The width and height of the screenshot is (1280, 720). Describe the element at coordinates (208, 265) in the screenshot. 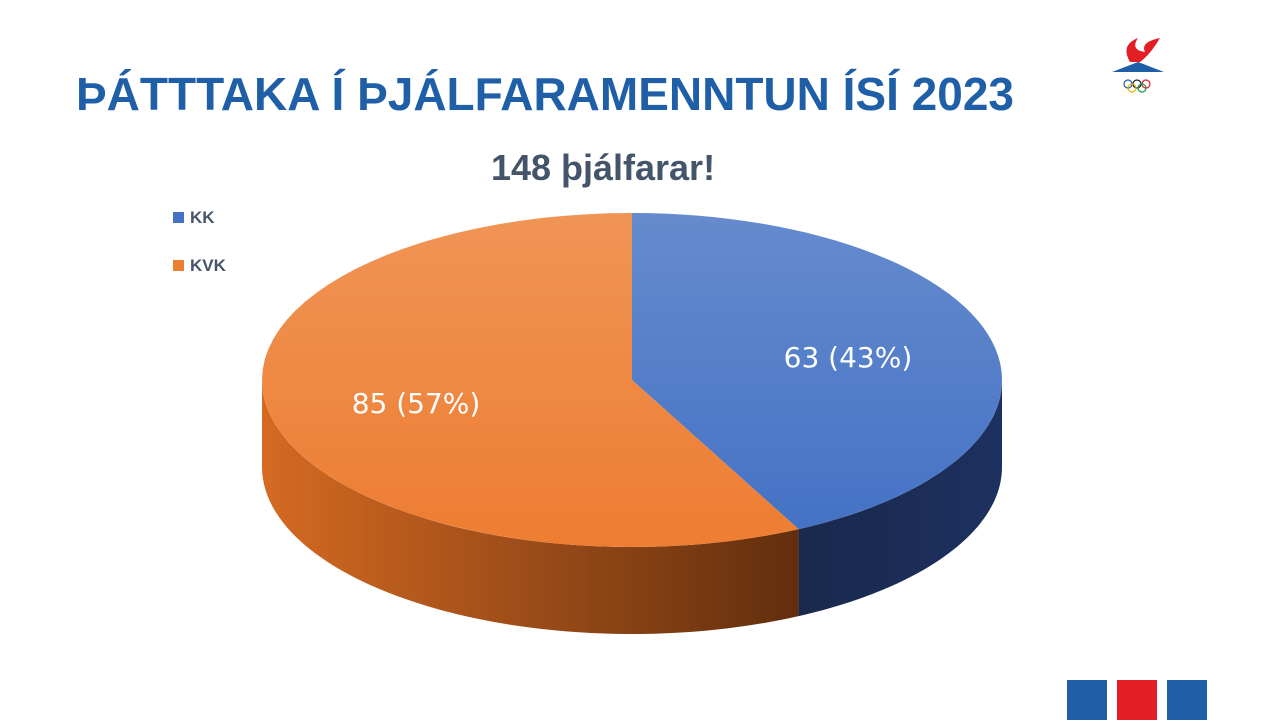

I see `legend-label: KVK` at that location.